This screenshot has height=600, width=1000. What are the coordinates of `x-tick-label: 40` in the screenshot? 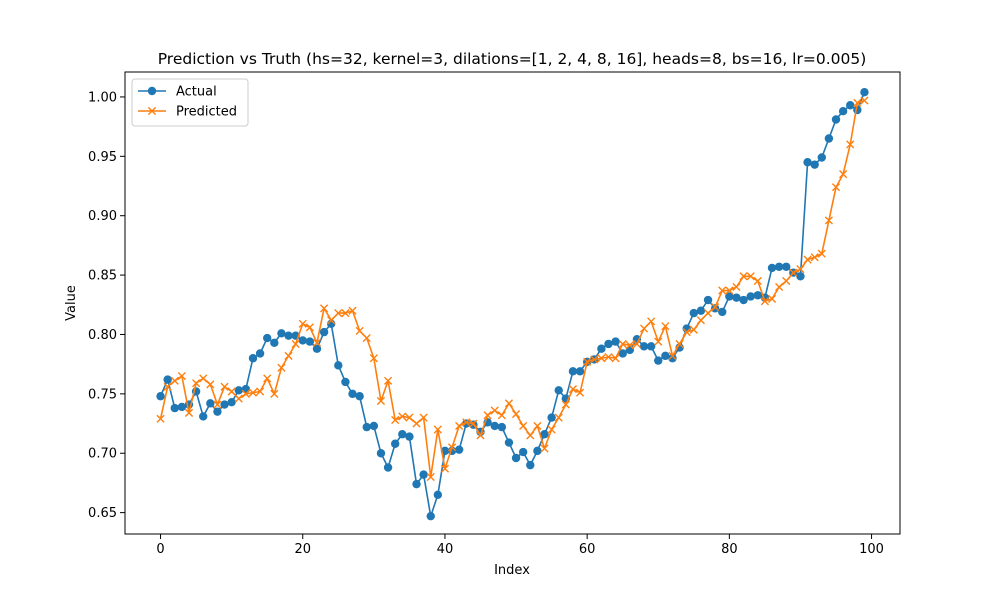 It's located at (445, 549).